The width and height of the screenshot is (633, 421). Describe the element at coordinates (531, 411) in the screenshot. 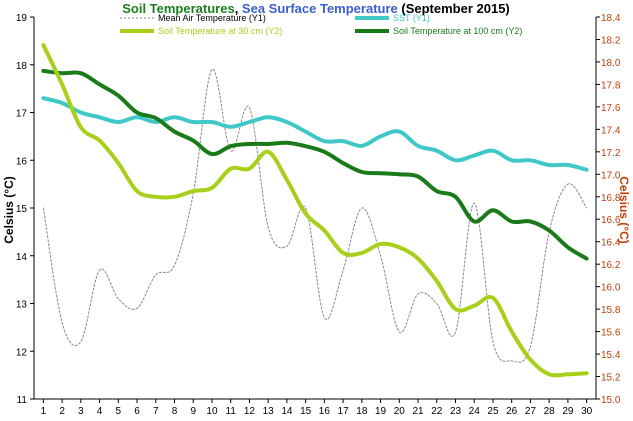

I see `x-tick-label: 27` at that location.